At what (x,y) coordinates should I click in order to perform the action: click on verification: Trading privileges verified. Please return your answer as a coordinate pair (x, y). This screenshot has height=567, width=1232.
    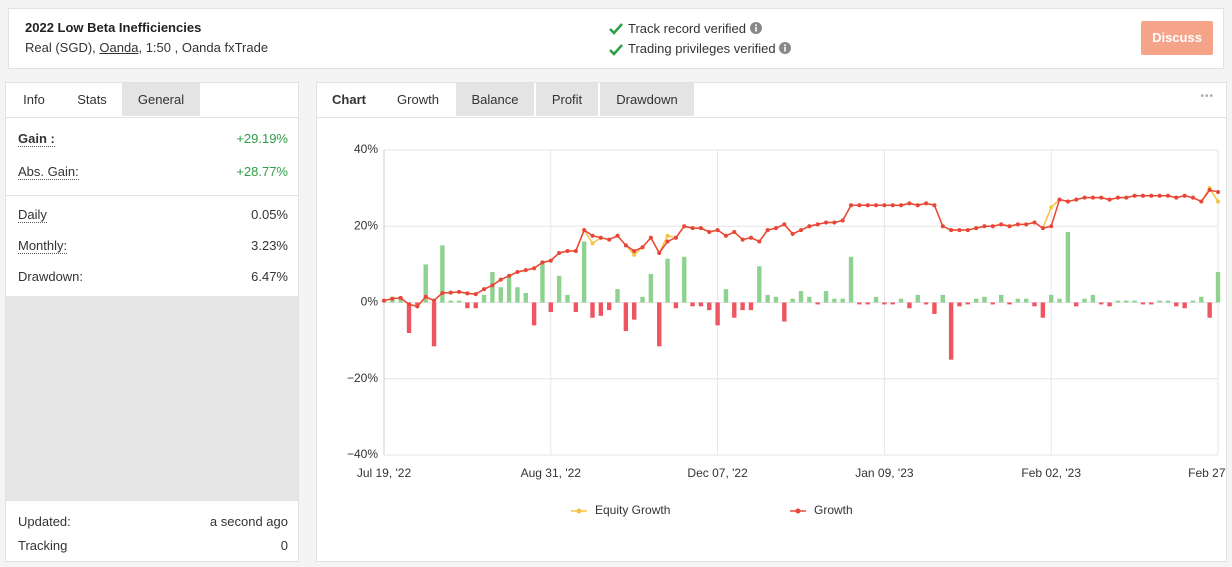
    Looking at the image, I should click on (710, 48).